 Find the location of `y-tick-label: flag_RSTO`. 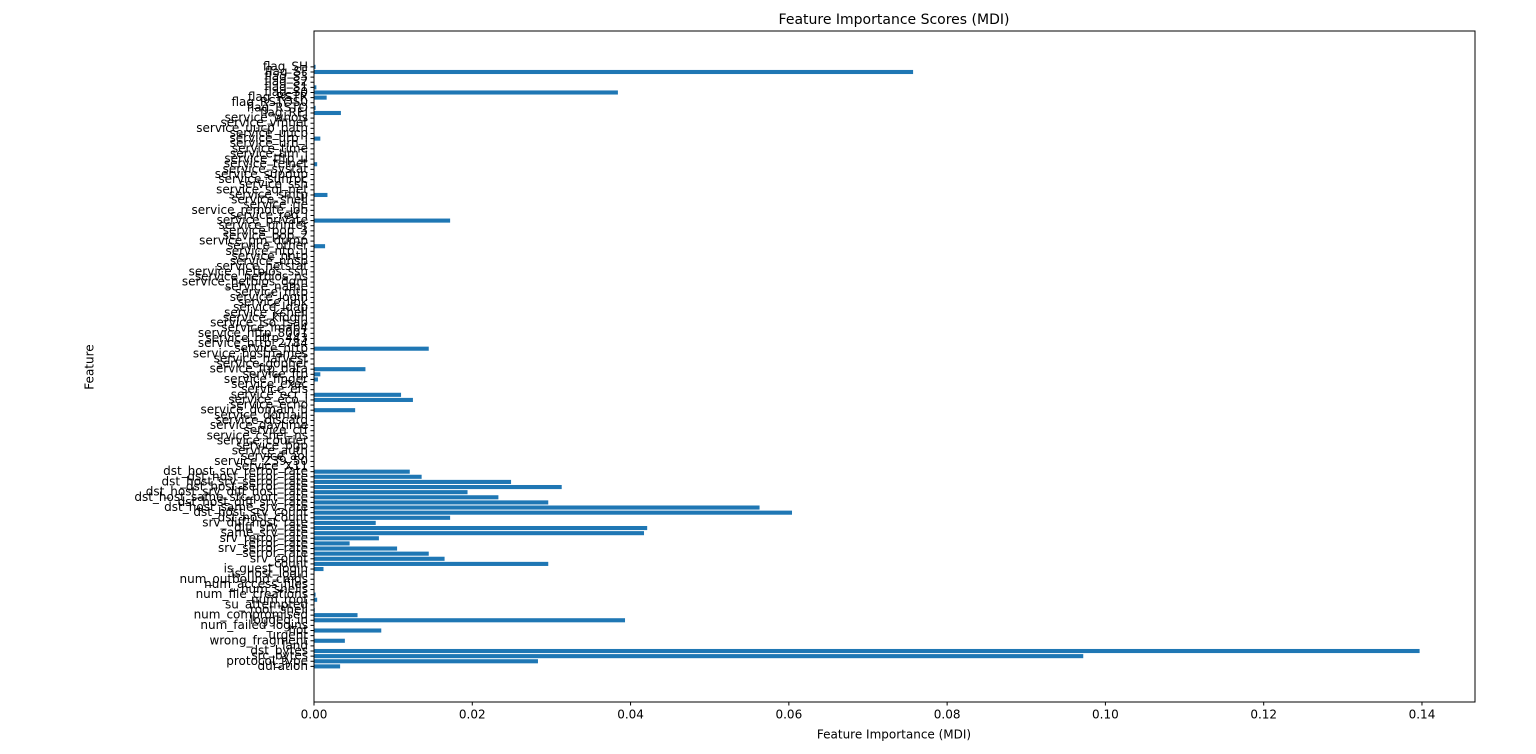

y-tick-label: flag_RSTO is located at coordinates (277, 107).